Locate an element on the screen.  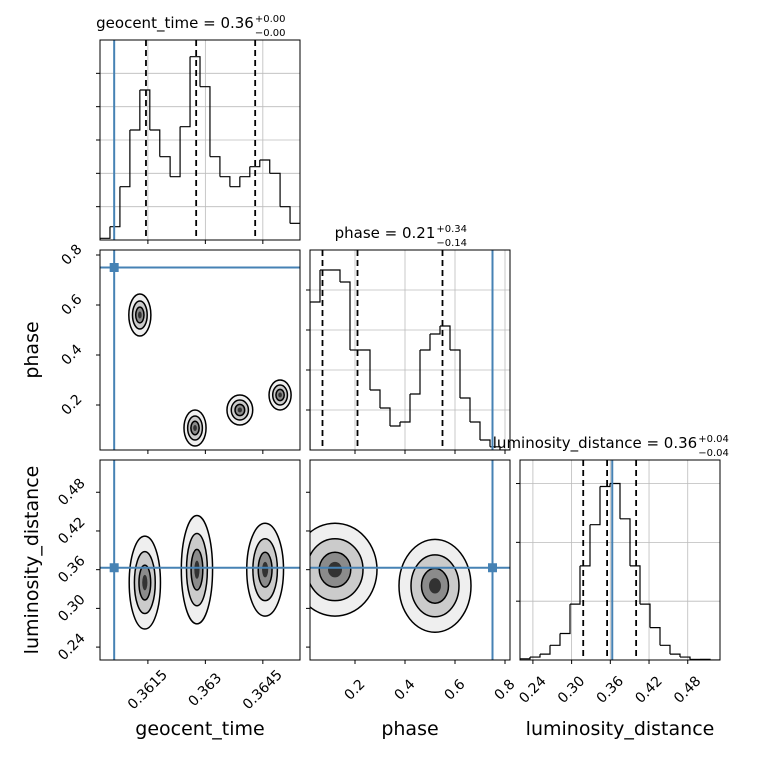
y-tick-label: 0.42 is located at coordinates (71, 530).